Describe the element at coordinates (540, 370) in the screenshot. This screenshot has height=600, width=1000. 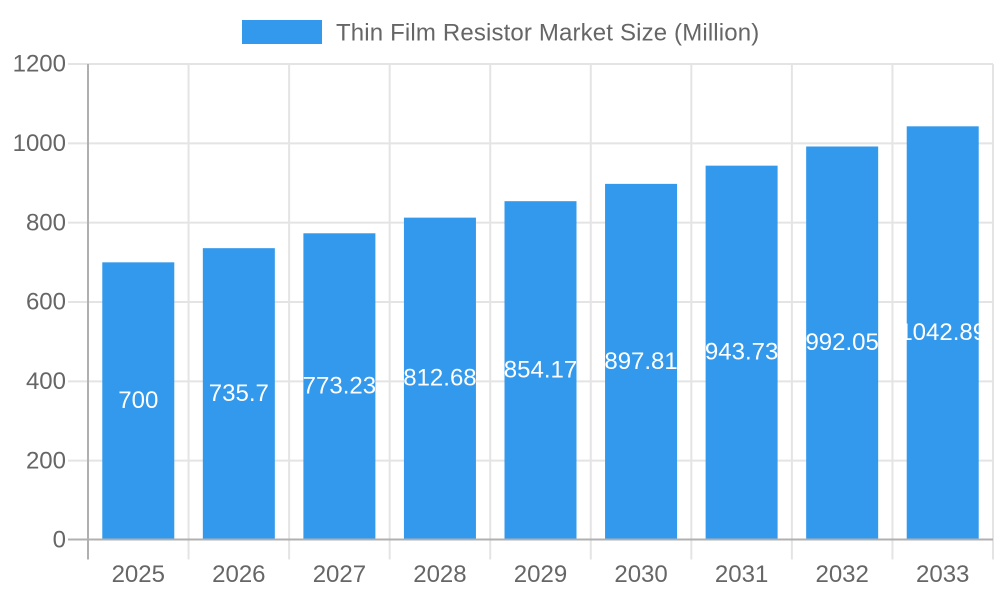
I see `svg-text: 854.17` at that location.